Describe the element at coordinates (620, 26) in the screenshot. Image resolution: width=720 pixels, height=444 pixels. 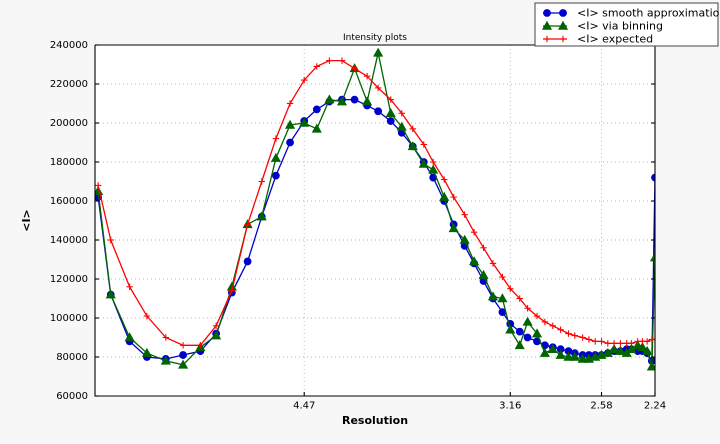
I see `legend-label: <I> via binning` at that location.